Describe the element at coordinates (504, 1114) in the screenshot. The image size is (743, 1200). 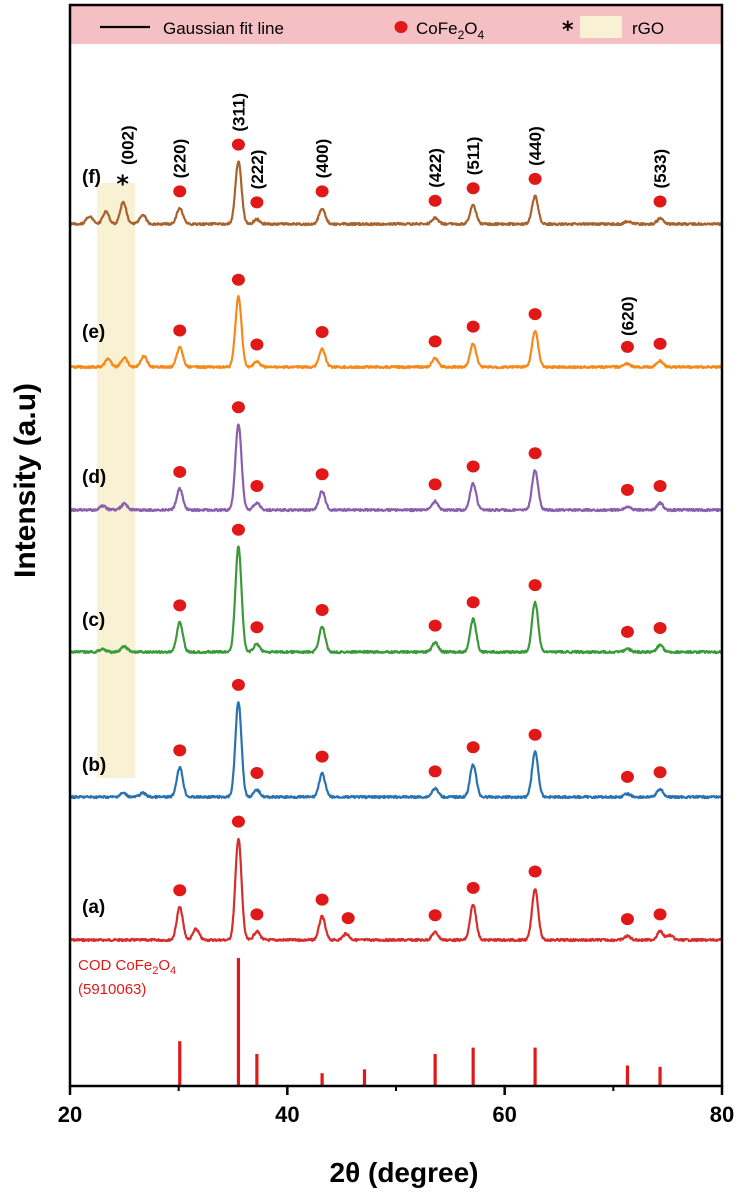
I see `x-tick-label: 60` at that location.